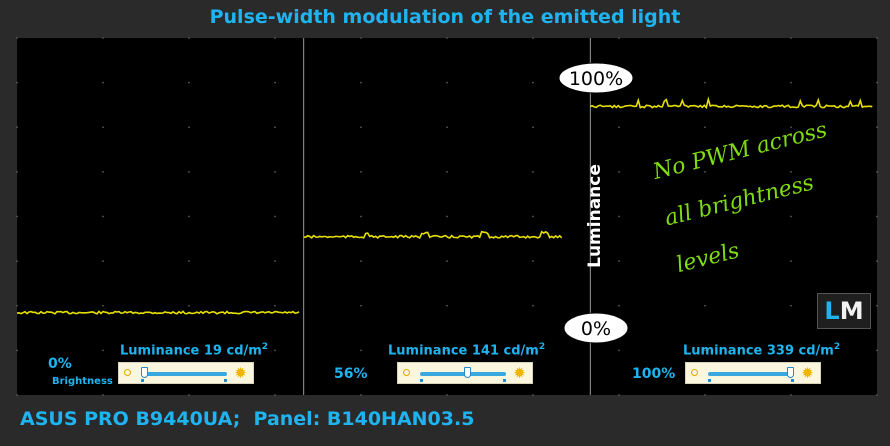 Image resolution: width=890 pixels, height=446 pixels. I want to click on luminance-label: Luminance 339 cd/m2, so click(761, 350).